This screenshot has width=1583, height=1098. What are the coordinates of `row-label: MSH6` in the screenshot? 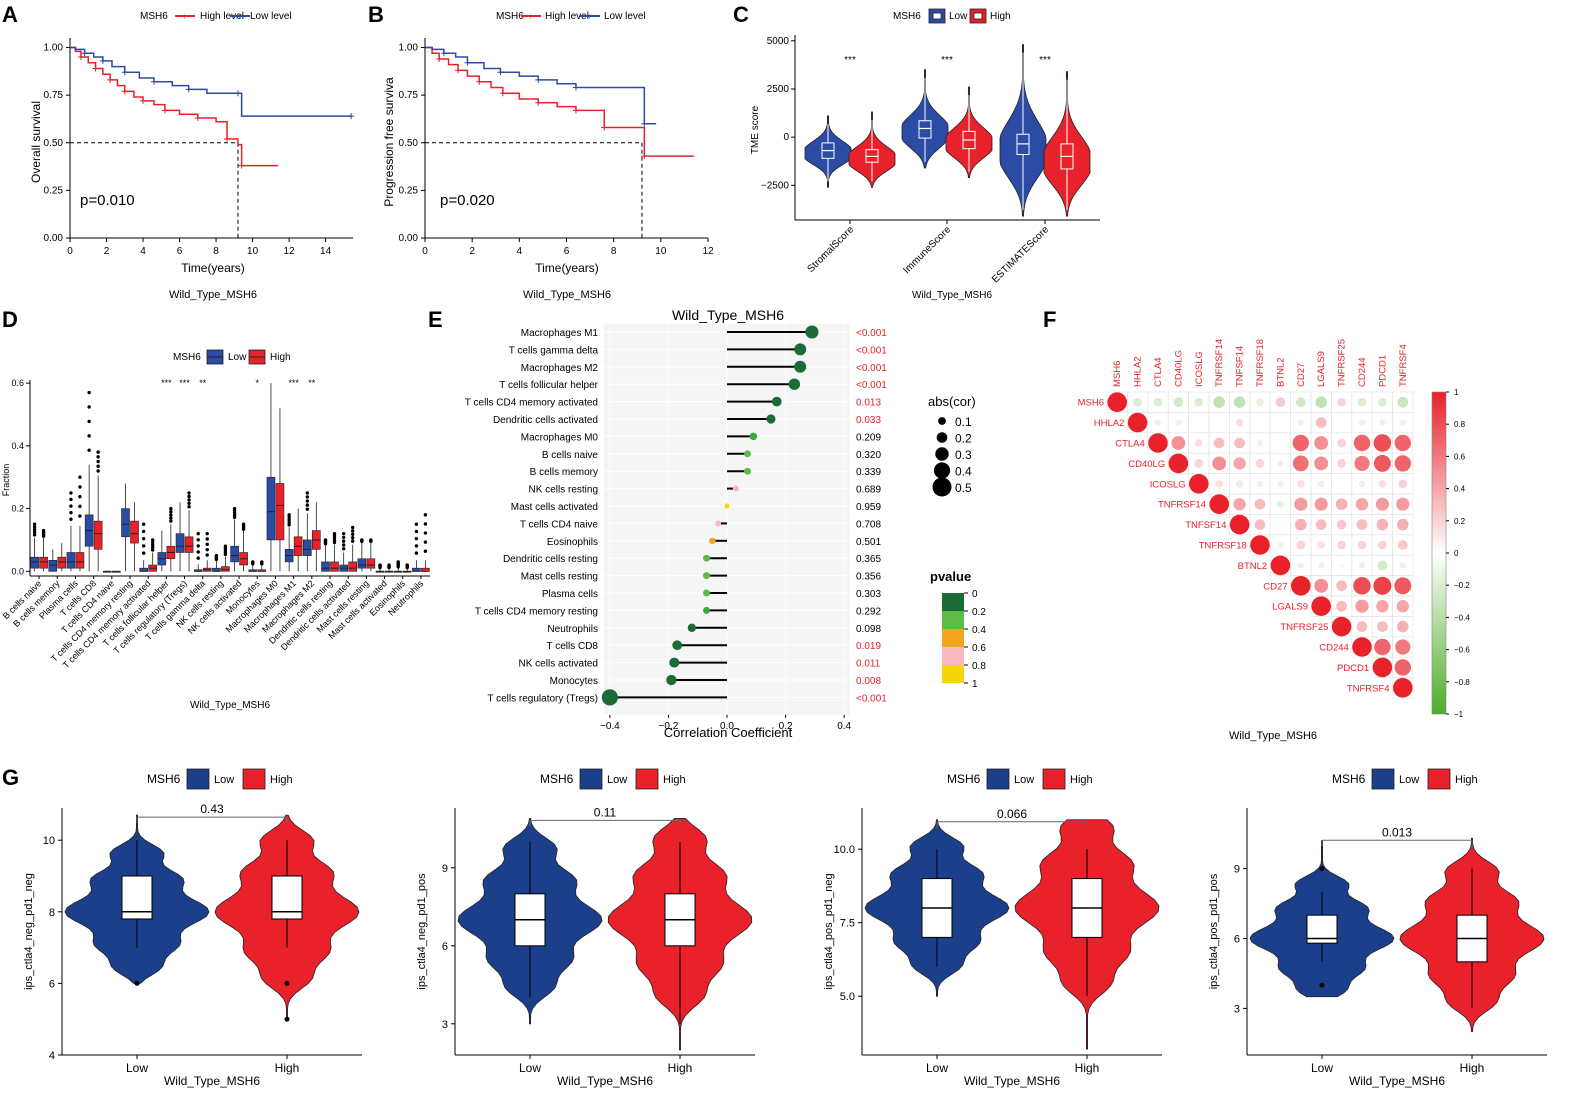 It's located at (1091, 403).